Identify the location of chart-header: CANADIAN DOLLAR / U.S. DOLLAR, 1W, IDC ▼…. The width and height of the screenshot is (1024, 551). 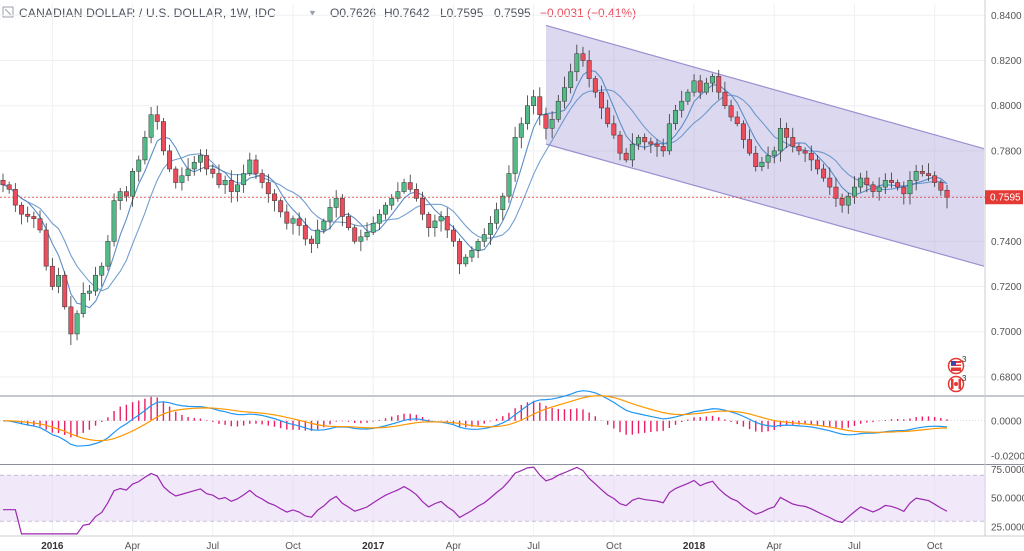
(319, 13).